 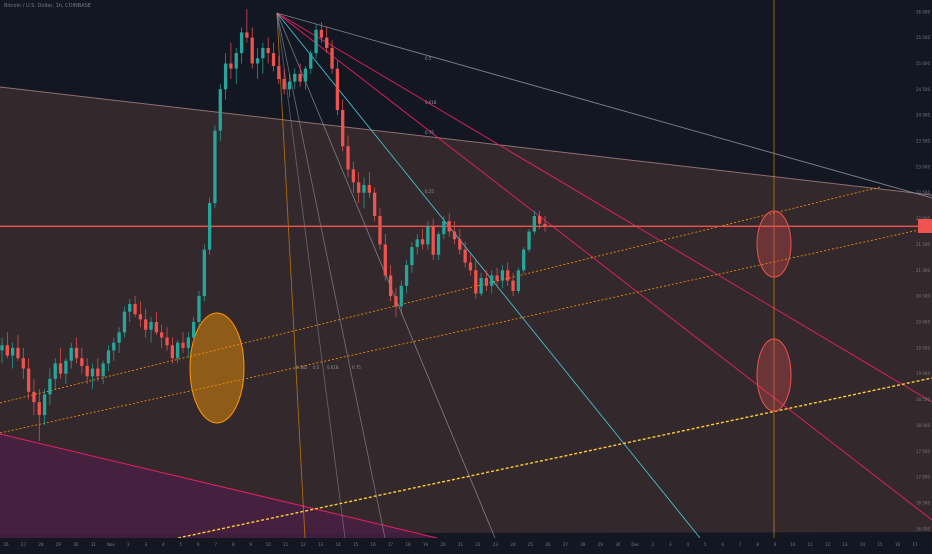 What do you see at coordinates (774, 375) in the screenshot?
I see `red-ellipse-lower` at bounding box center [774, 375].